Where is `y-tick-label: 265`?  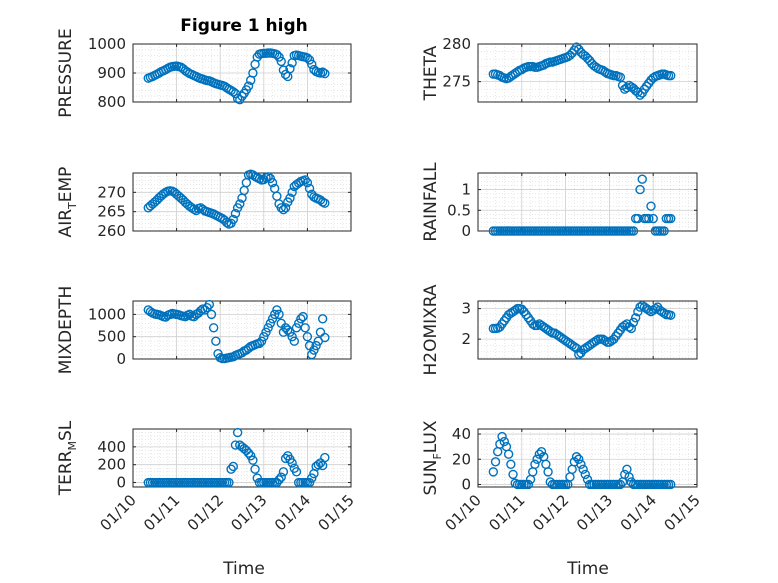
y-tick-label: 265 is located at coordinates (111, 212).